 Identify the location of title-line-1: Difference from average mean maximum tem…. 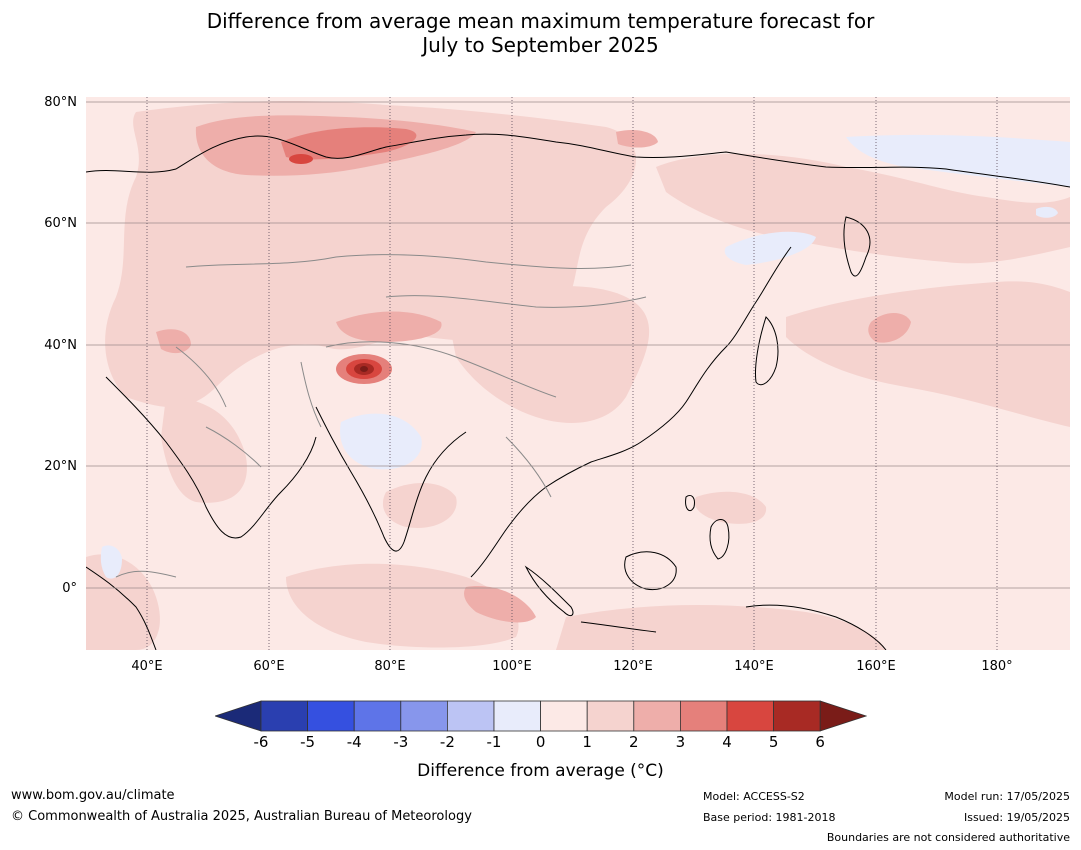
(540, 21).